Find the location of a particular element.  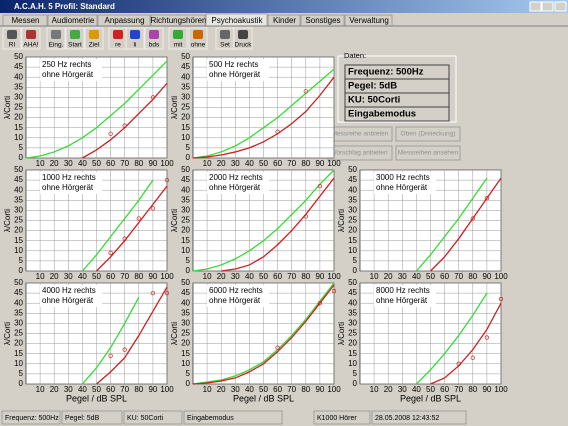

x-tick-label: 10 is located at coordinates (374, 276).